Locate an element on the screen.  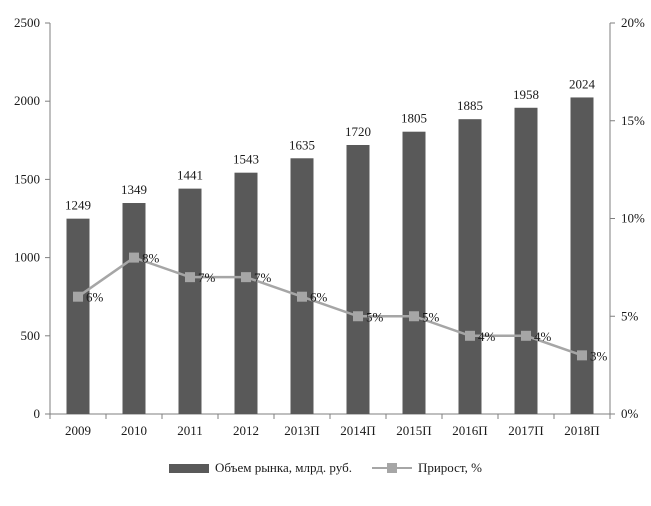
bar-value-label: 1635 is located at coordinates (302, 144).